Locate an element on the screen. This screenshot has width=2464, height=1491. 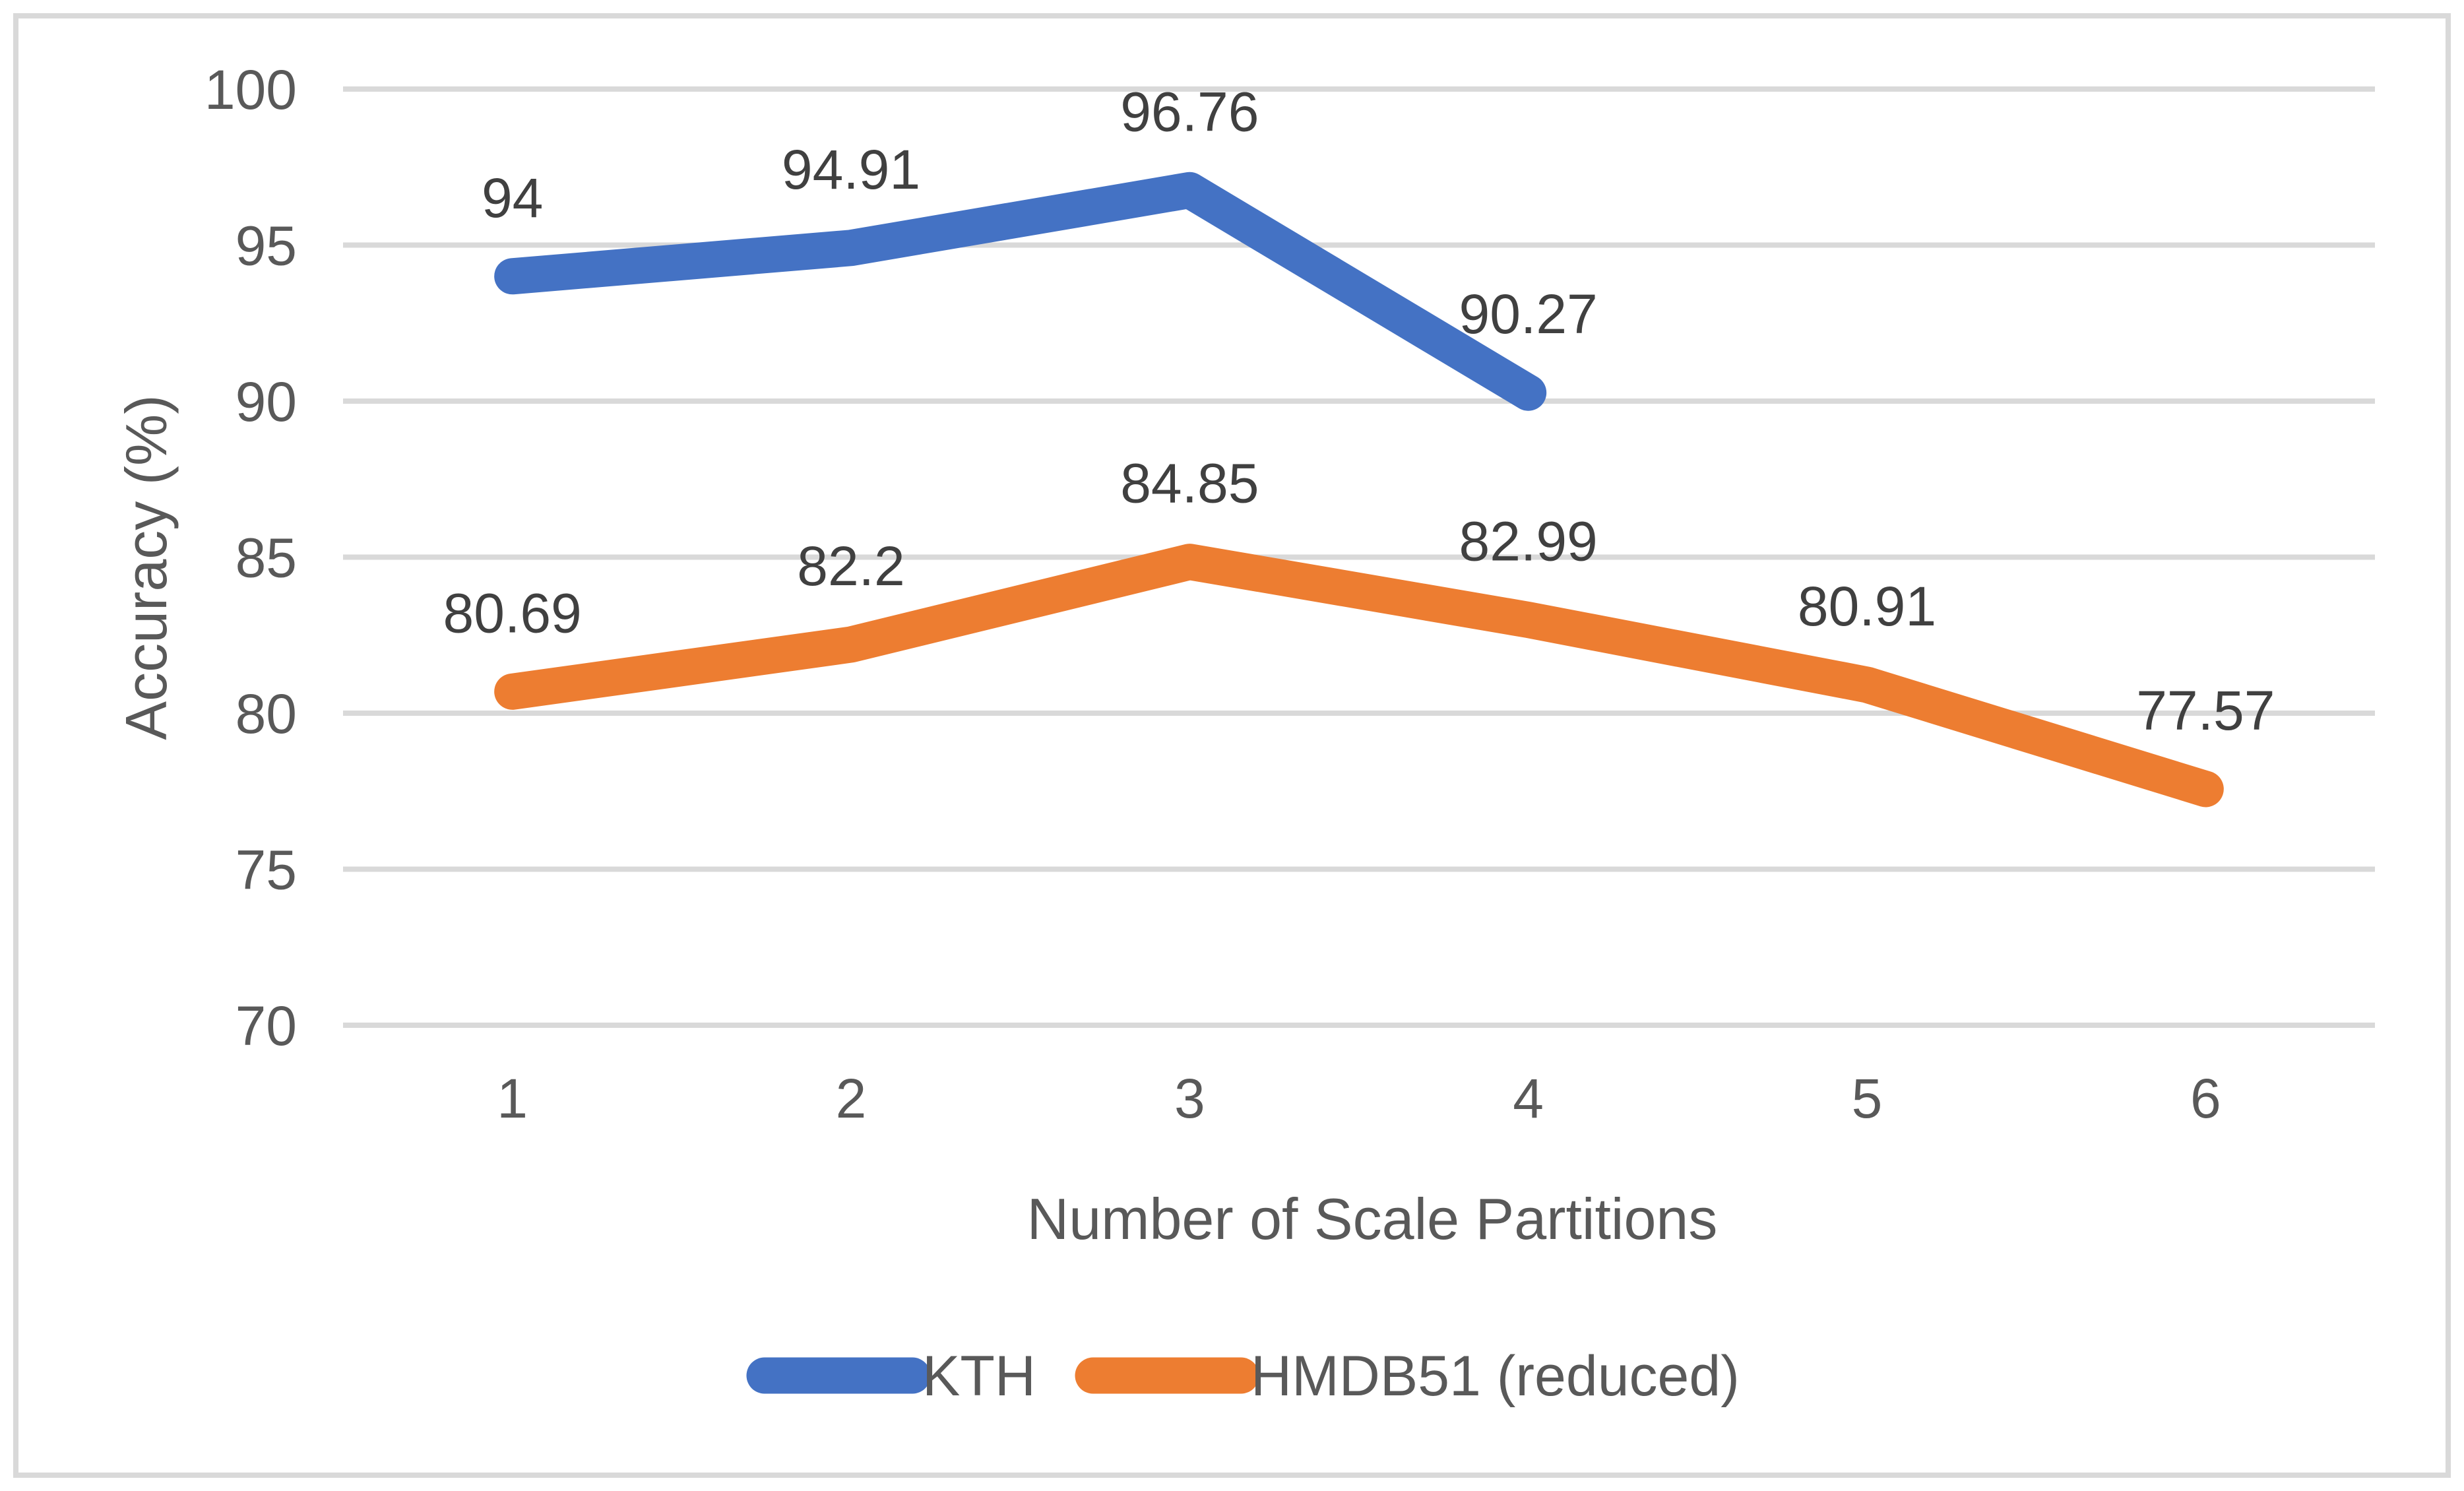
data-label-kth: 90.27 is located at coordinates (1528, 314).